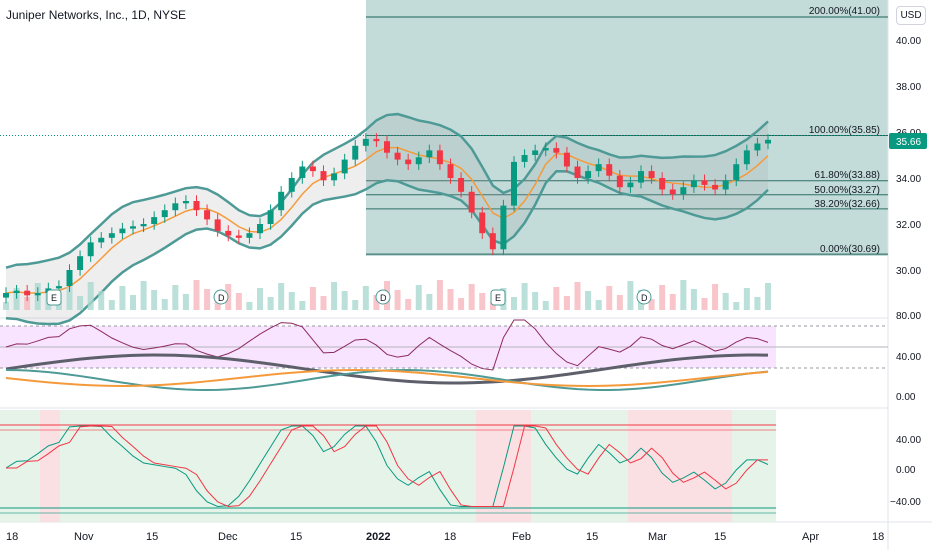  Describe the element at coordinates (847, 175) in the screenshot. I see `fib-label: 61.80%(33.88)` at that location.